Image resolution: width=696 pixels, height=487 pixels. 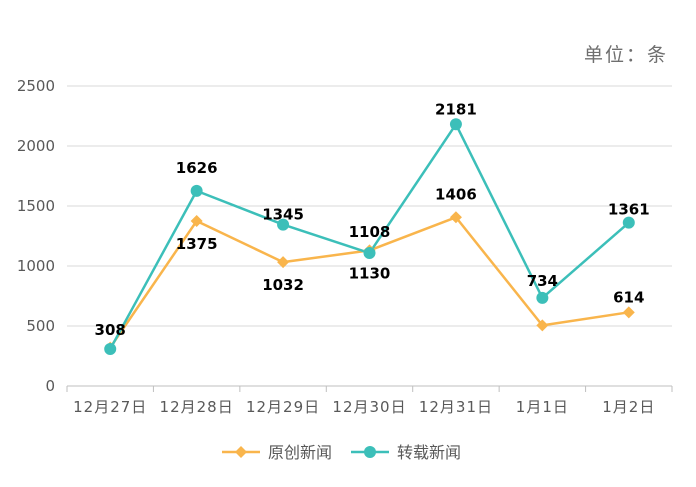 What do you see at coordinates (456, 407) in the screenshot?
I see `x-tick-label: 12月31日` at bounding box center [456, 407].